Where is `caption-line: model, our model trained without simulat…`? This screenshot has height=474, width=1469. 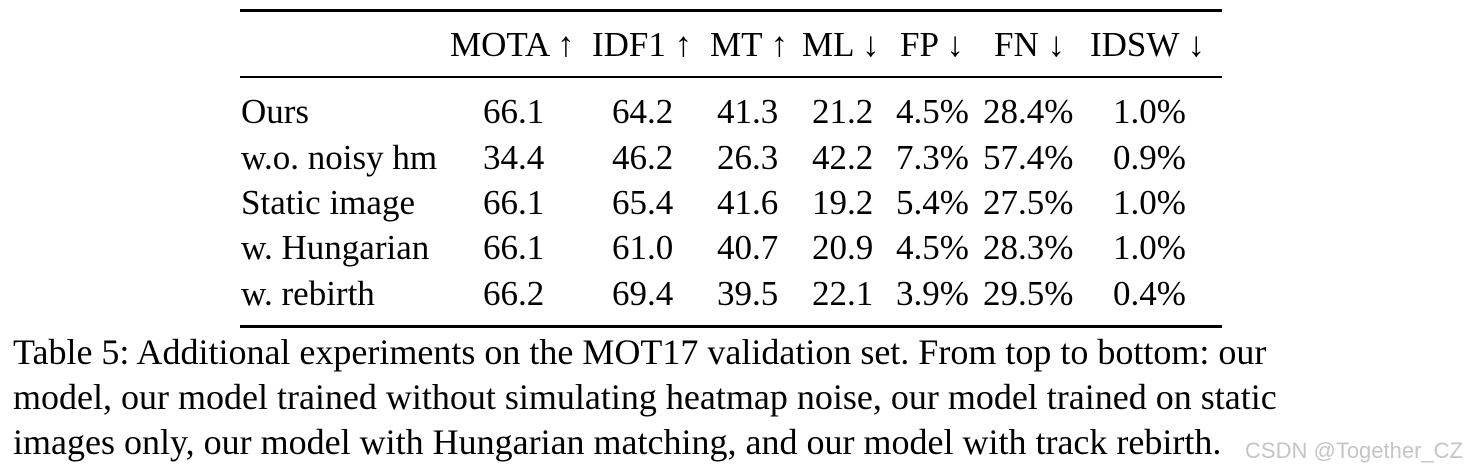
caption-line: model, our model trained without simulat… is located at coordinates (645, 397).